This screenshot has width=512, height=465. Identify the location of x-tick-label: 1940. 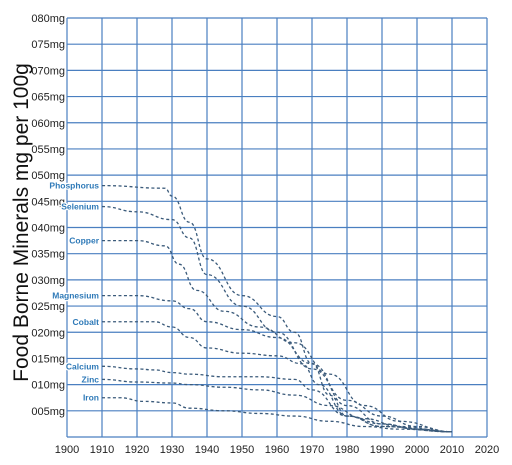
(207, 450).